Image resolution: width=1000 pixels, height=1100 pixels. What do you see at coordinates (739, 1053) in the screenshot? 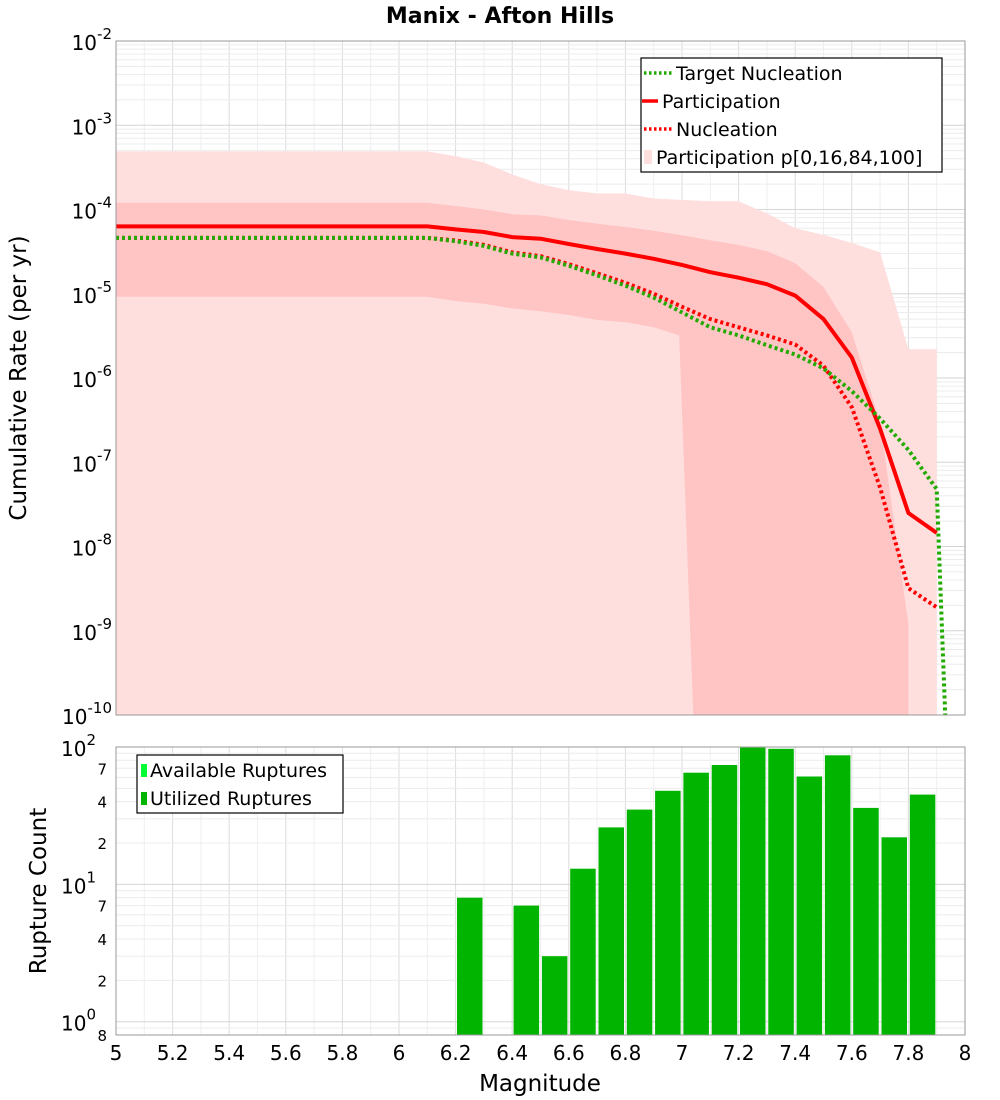
I see `x-tick-label: 7.2` at bounding box center [739, 1053].